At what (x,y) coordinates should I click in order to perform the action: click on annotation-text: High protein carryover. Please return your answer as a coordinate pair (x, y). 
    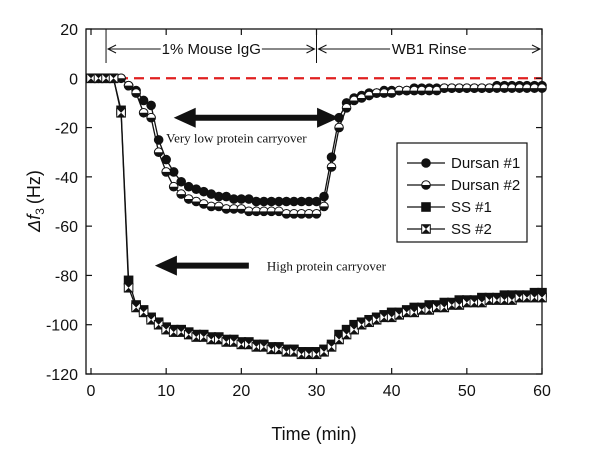
    Looking at the image, I should click on (327, 266).